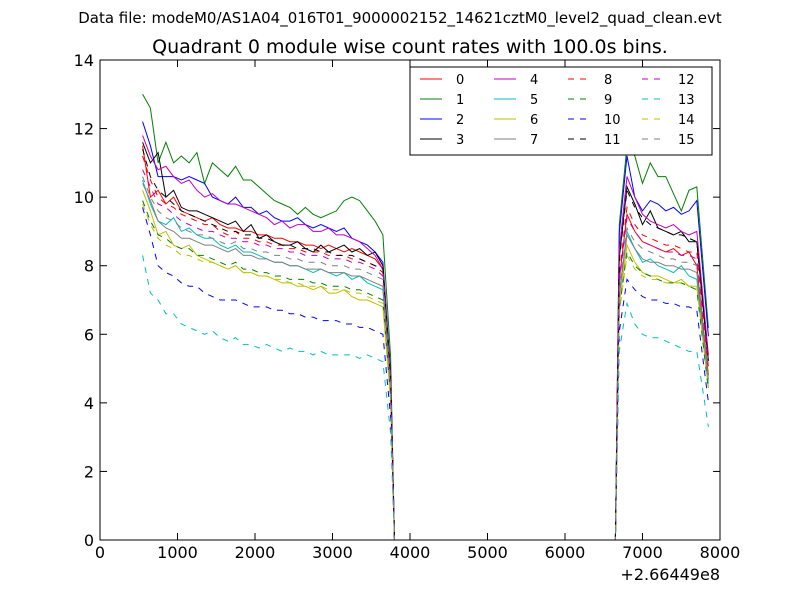 The image size is (800, 600). Describe the element at coordinates (460, 80) in the screenshot. I see `legend-label-0: 0` at that location.